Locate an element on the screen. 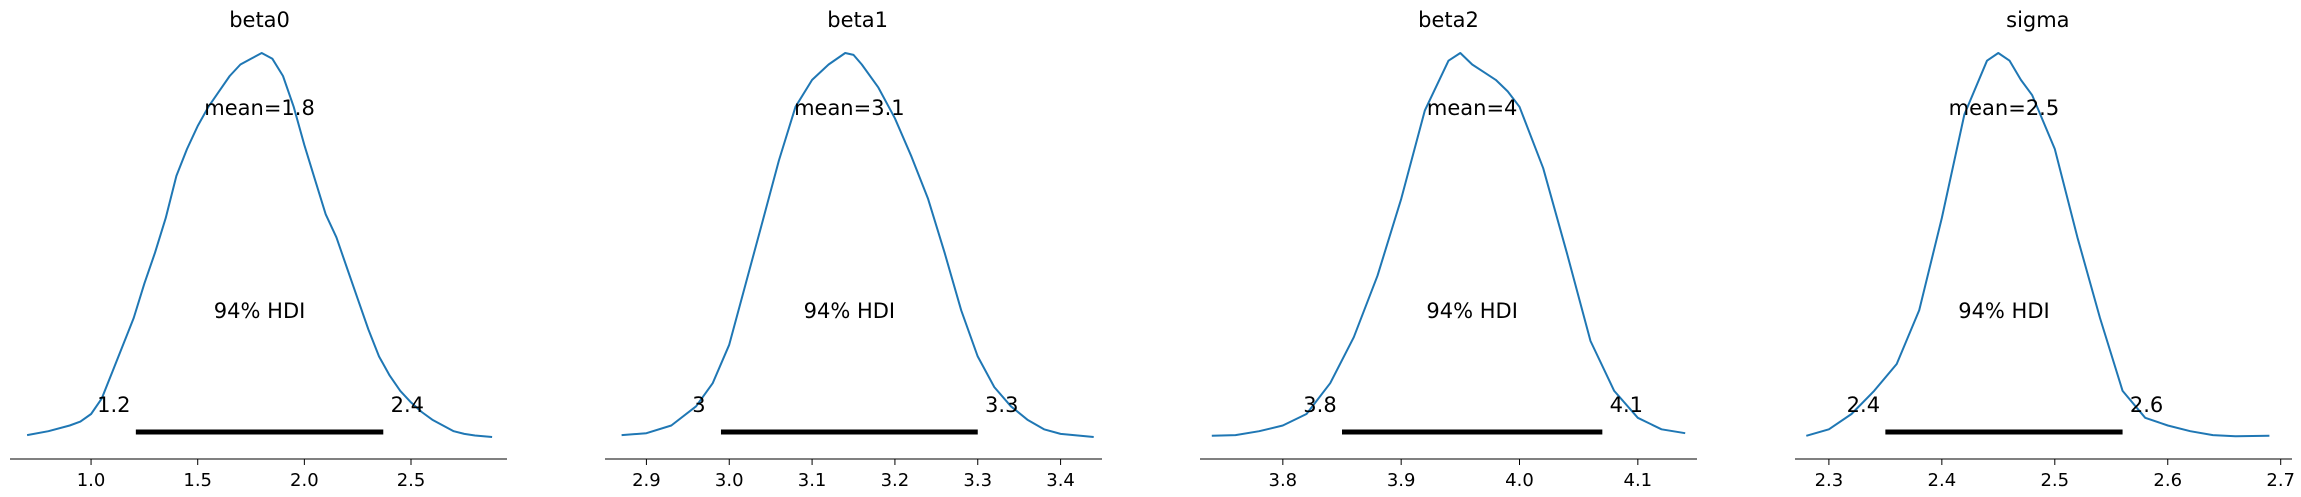  x-tick-label: 4.0 is located at coordinates (1519, 480).